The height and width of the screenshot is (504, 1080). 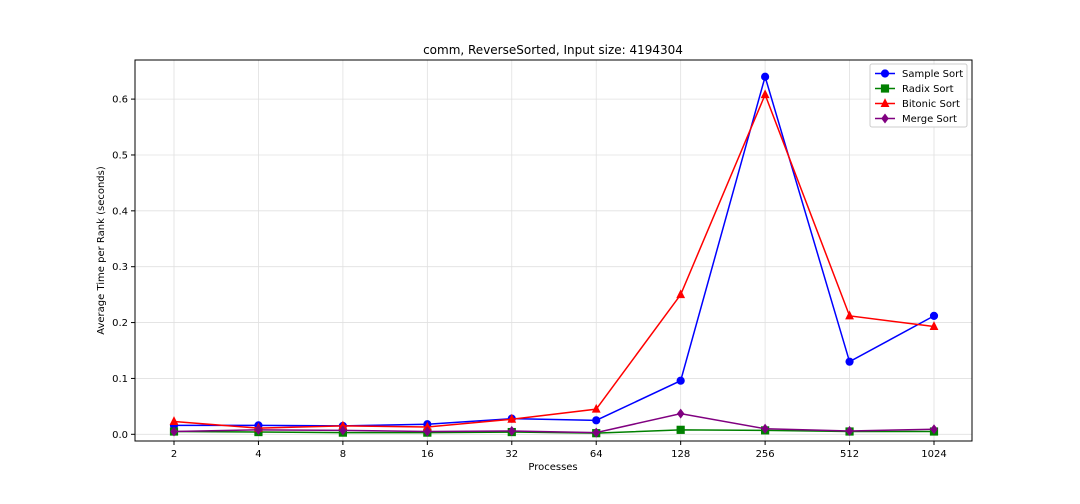 What do you see at coordinates (885, 73) in the screenshot?
I see `legend-marker-sample-sort` at bounding box center [885, 73].